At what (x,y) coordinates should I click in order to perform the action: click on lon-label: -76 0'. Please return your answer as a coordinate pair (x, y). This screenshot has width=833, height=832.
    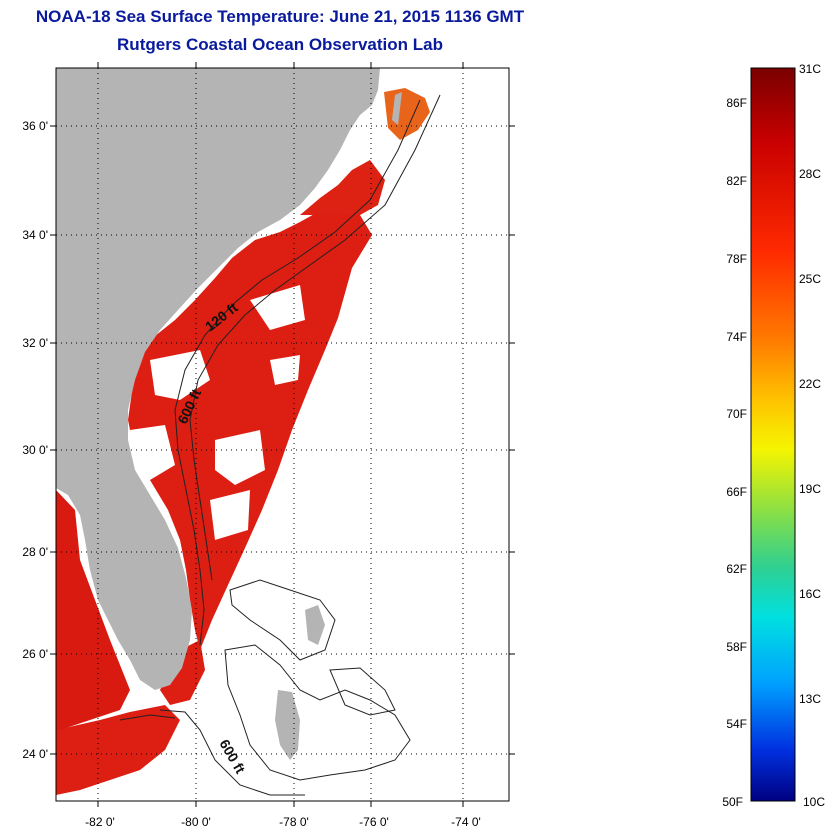
    Looking at the image, I should click on (374, 822).